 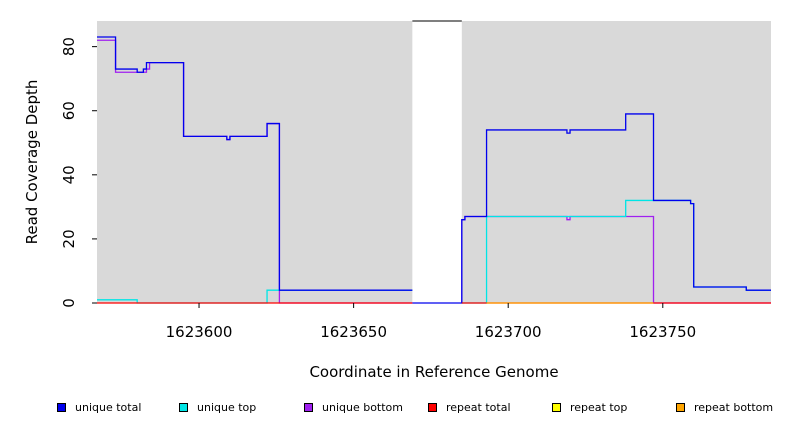 I want to click on legend-item: unique bottom, so click(x=353, y=407).